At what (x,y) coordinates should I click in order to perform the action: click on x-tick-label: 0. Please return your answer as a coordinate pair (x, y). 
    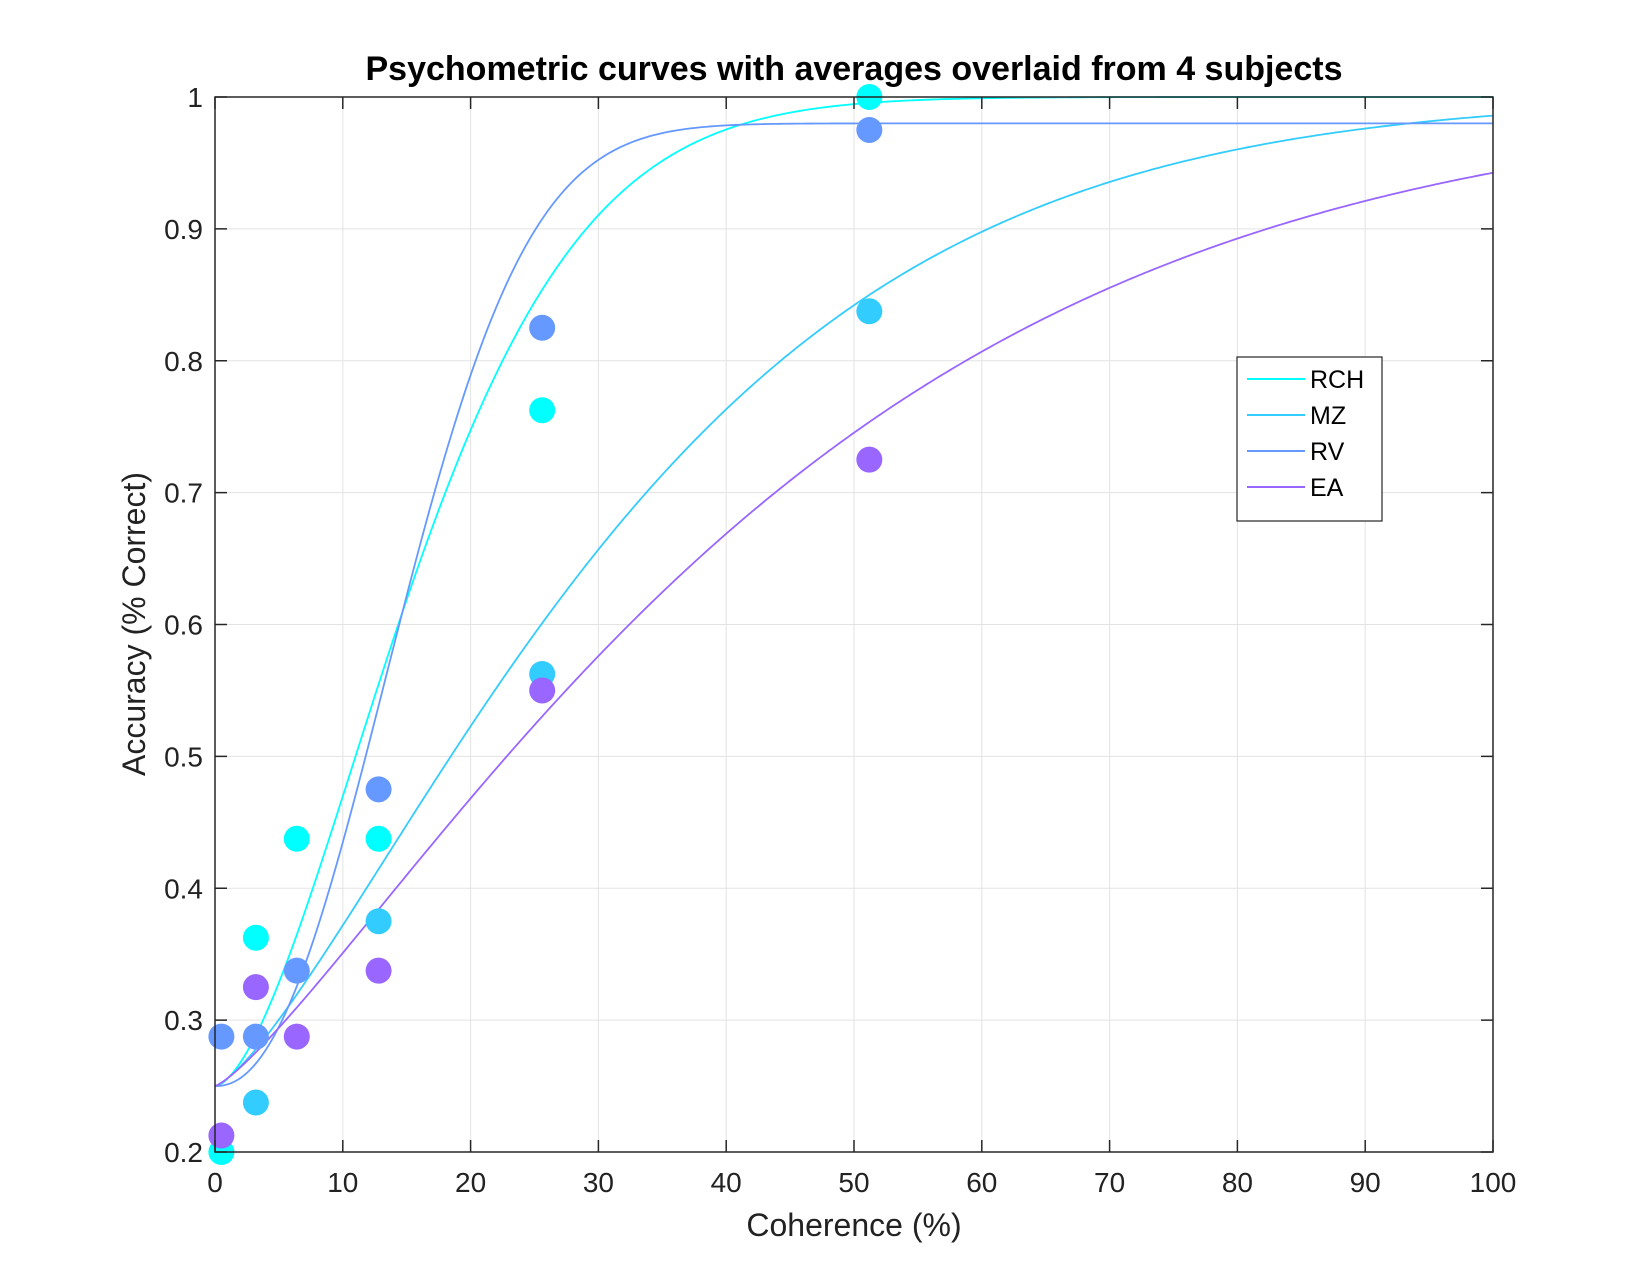
    Looking at the image, I should click on (215, 1182).